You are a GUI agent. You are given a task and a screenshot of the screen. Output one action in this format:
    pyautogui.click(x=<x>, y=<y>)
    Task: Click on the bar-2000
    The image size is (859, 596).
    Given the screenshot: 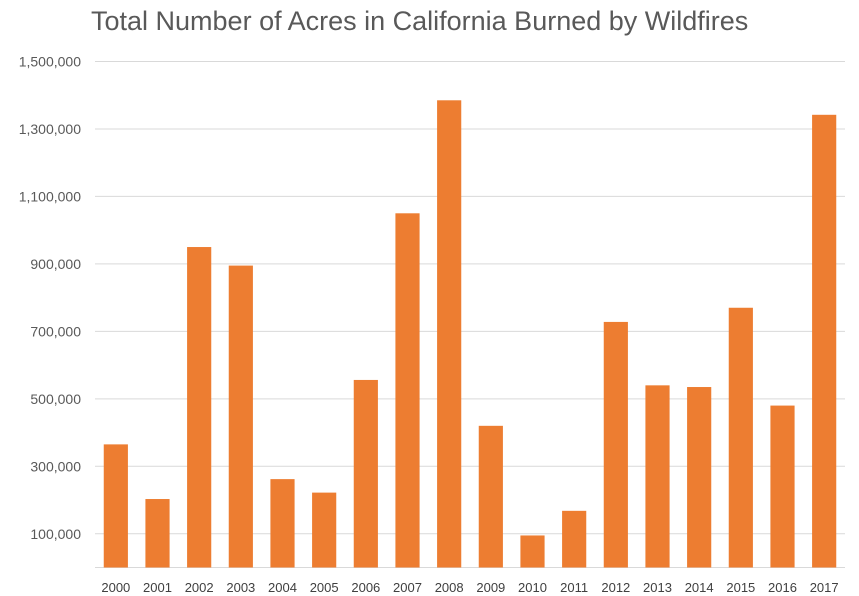 What is the action you would take?
    pyautogui.click(x=115, y=506)
    